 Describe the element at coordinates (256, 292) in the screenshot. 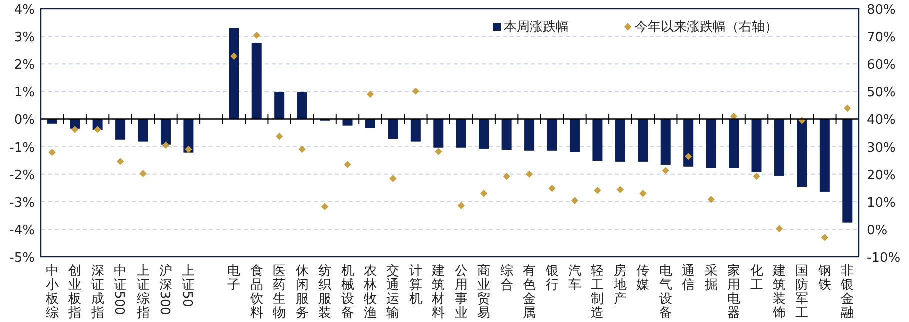

I see `x-tick-label: 食品饮料` at that location.